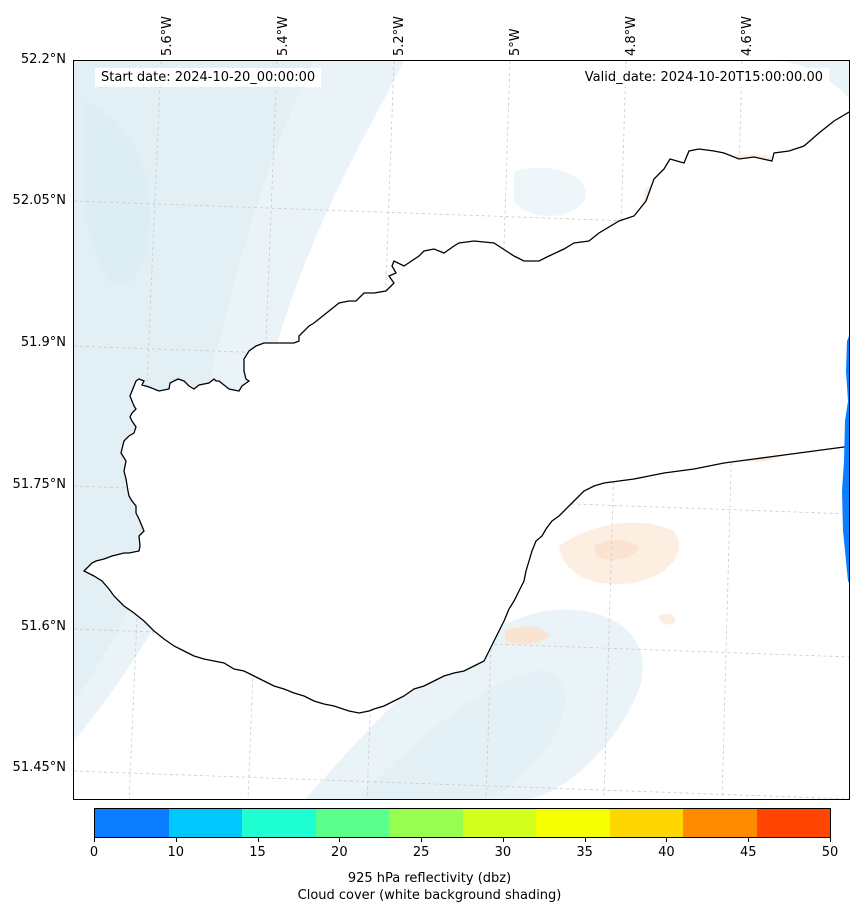 The image size is (859, 914). Describe the element at coordinates (515, 42) in the screenshot. I see `longitude-label: 5°W` at that location.